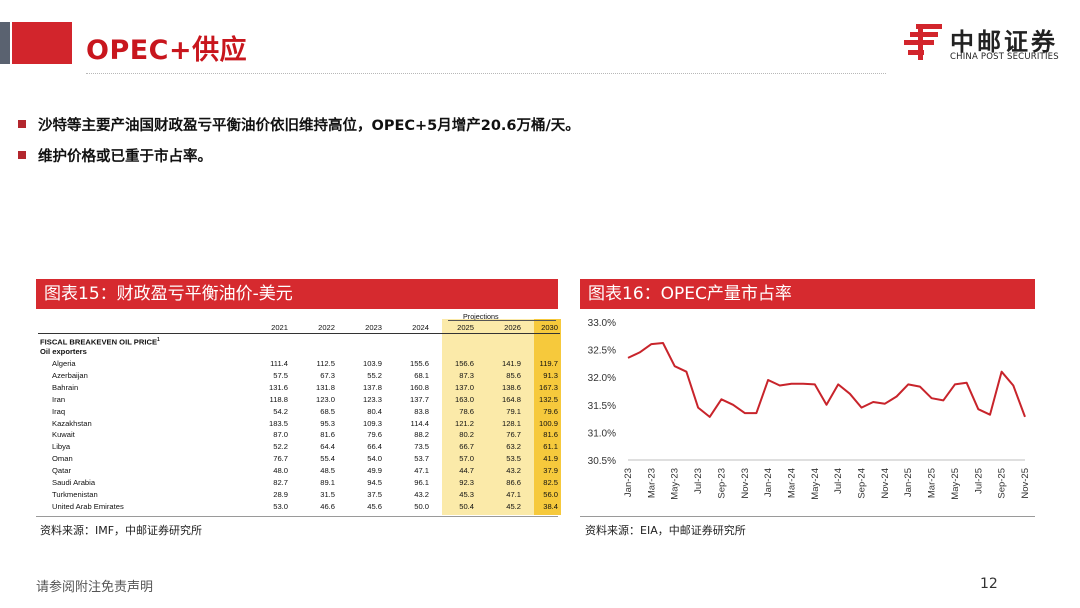 The height and width of the screenshot is (608, 1080). What do you see at coordinates (325, 399) in the screenshot?
I see `table-cell: 123.0` at bounding box center [325, 399].